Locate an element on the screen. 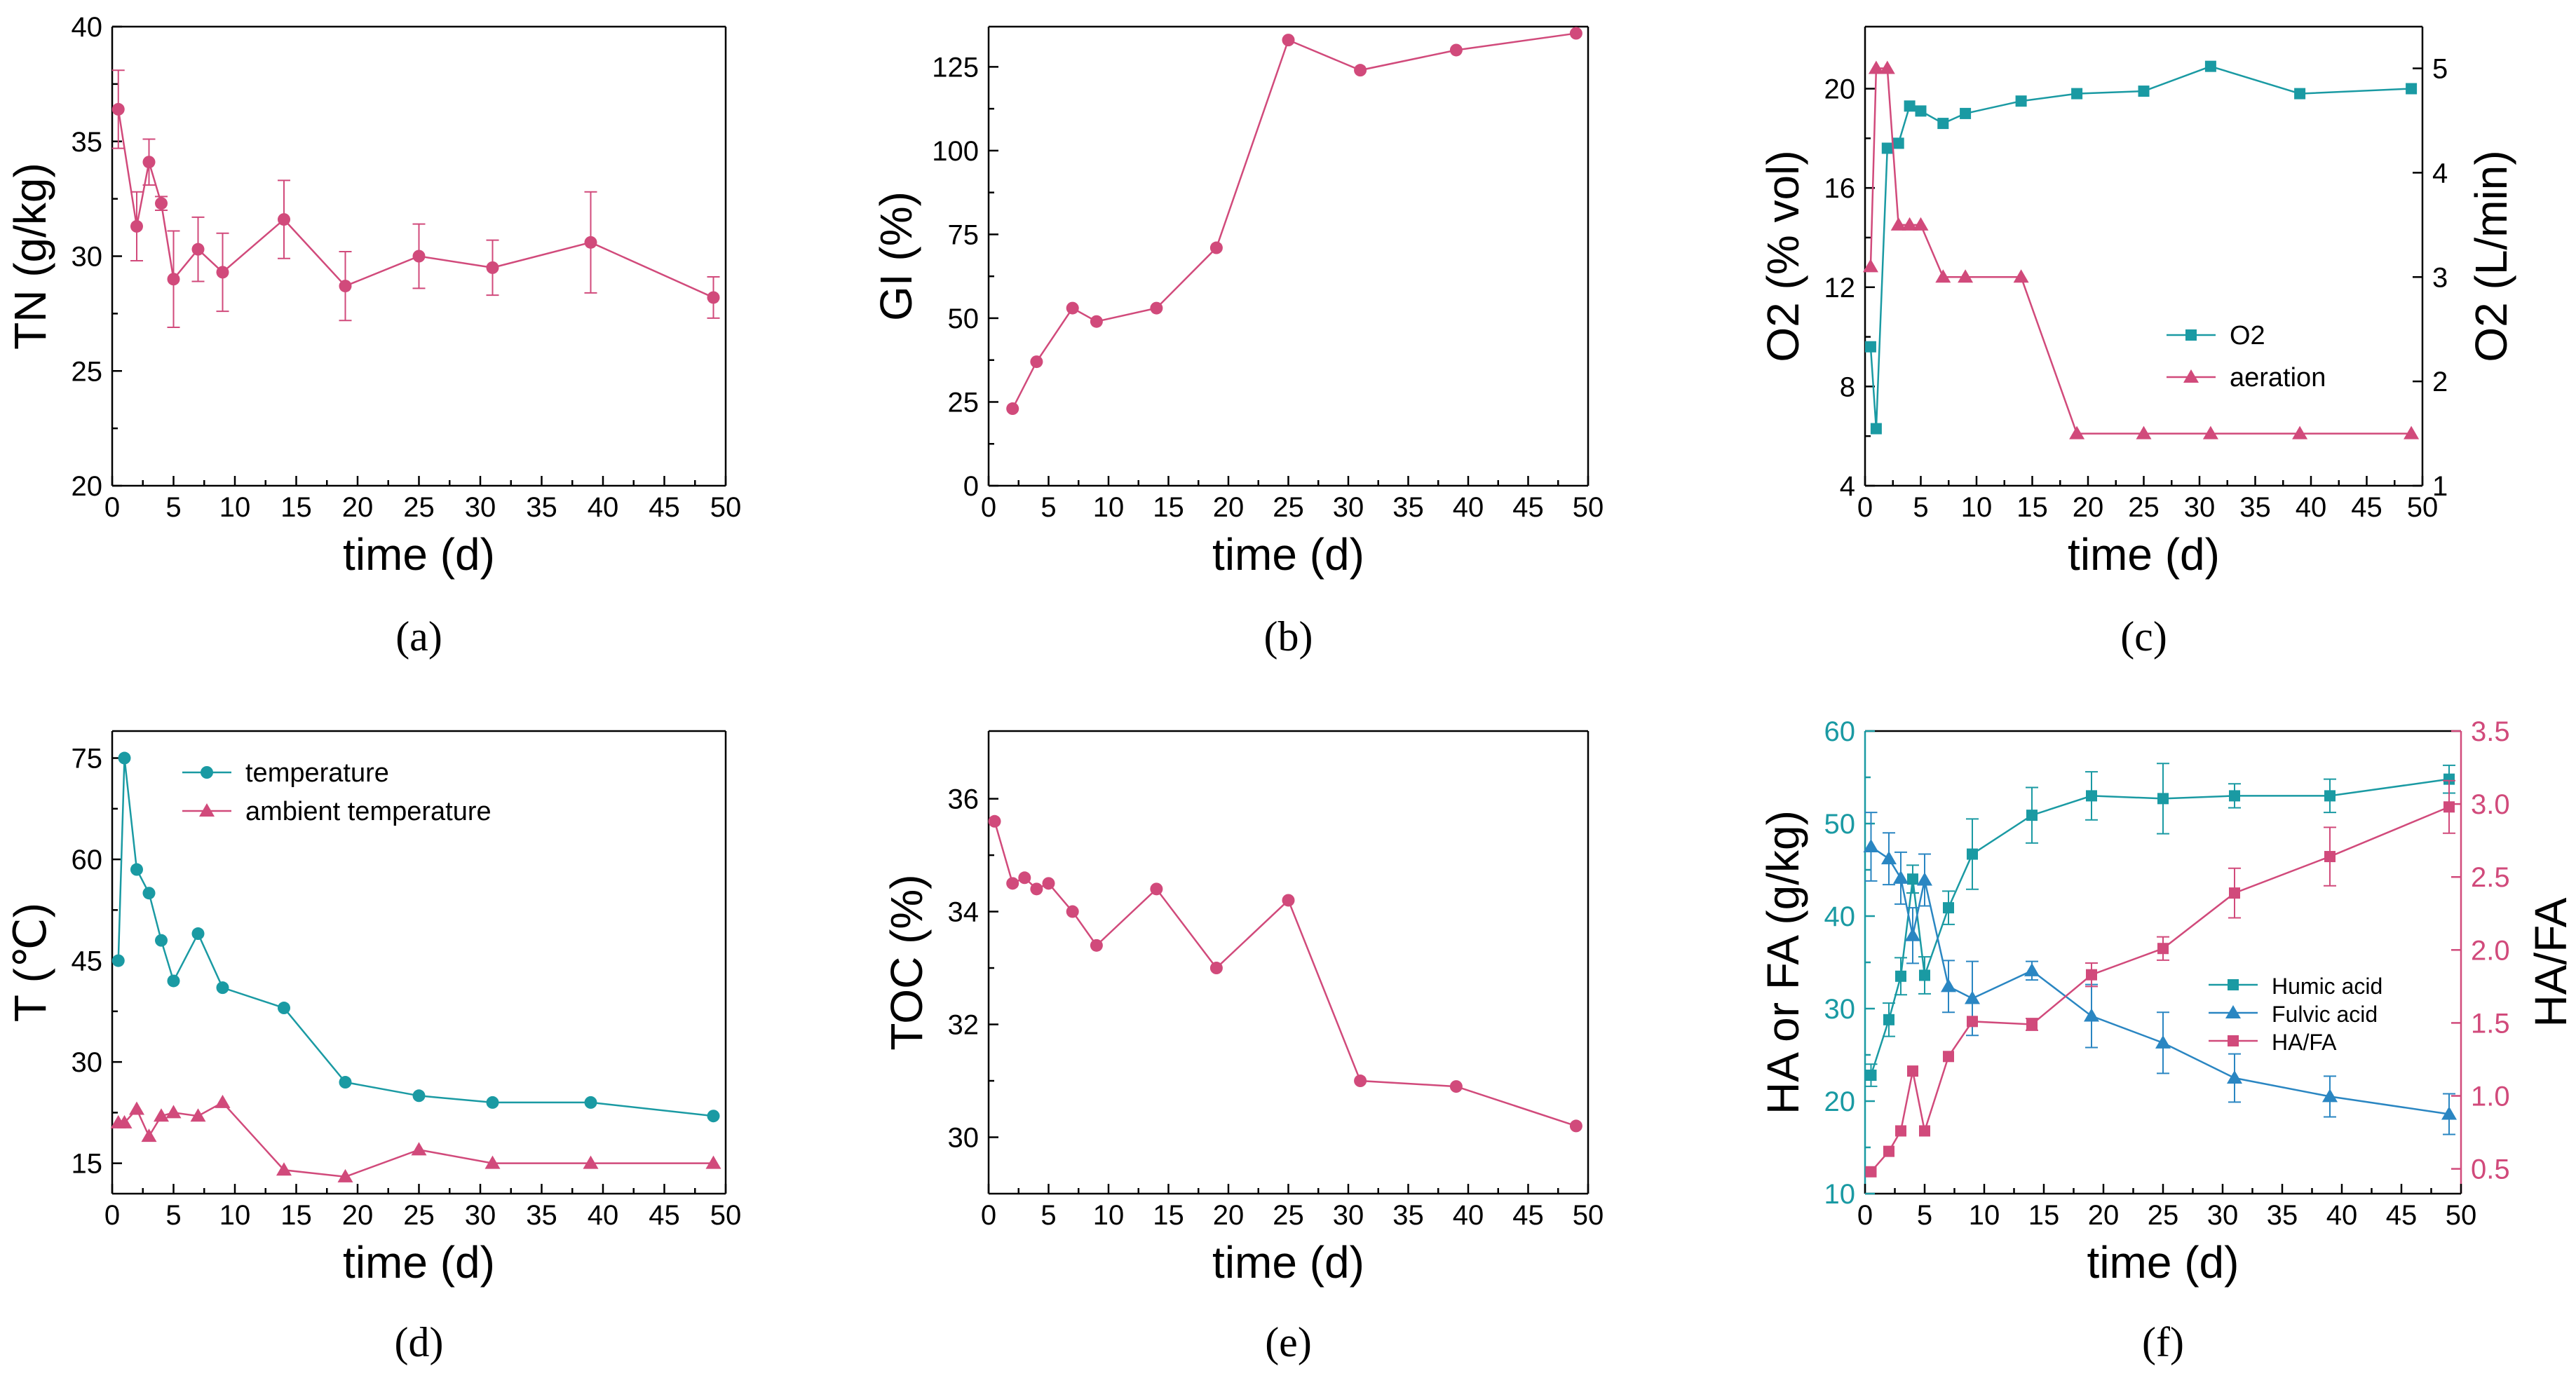 The height and width of the screenshot is (1378, 2576). y-right-tick-label: 3 is located at coordinates (2440, 277).